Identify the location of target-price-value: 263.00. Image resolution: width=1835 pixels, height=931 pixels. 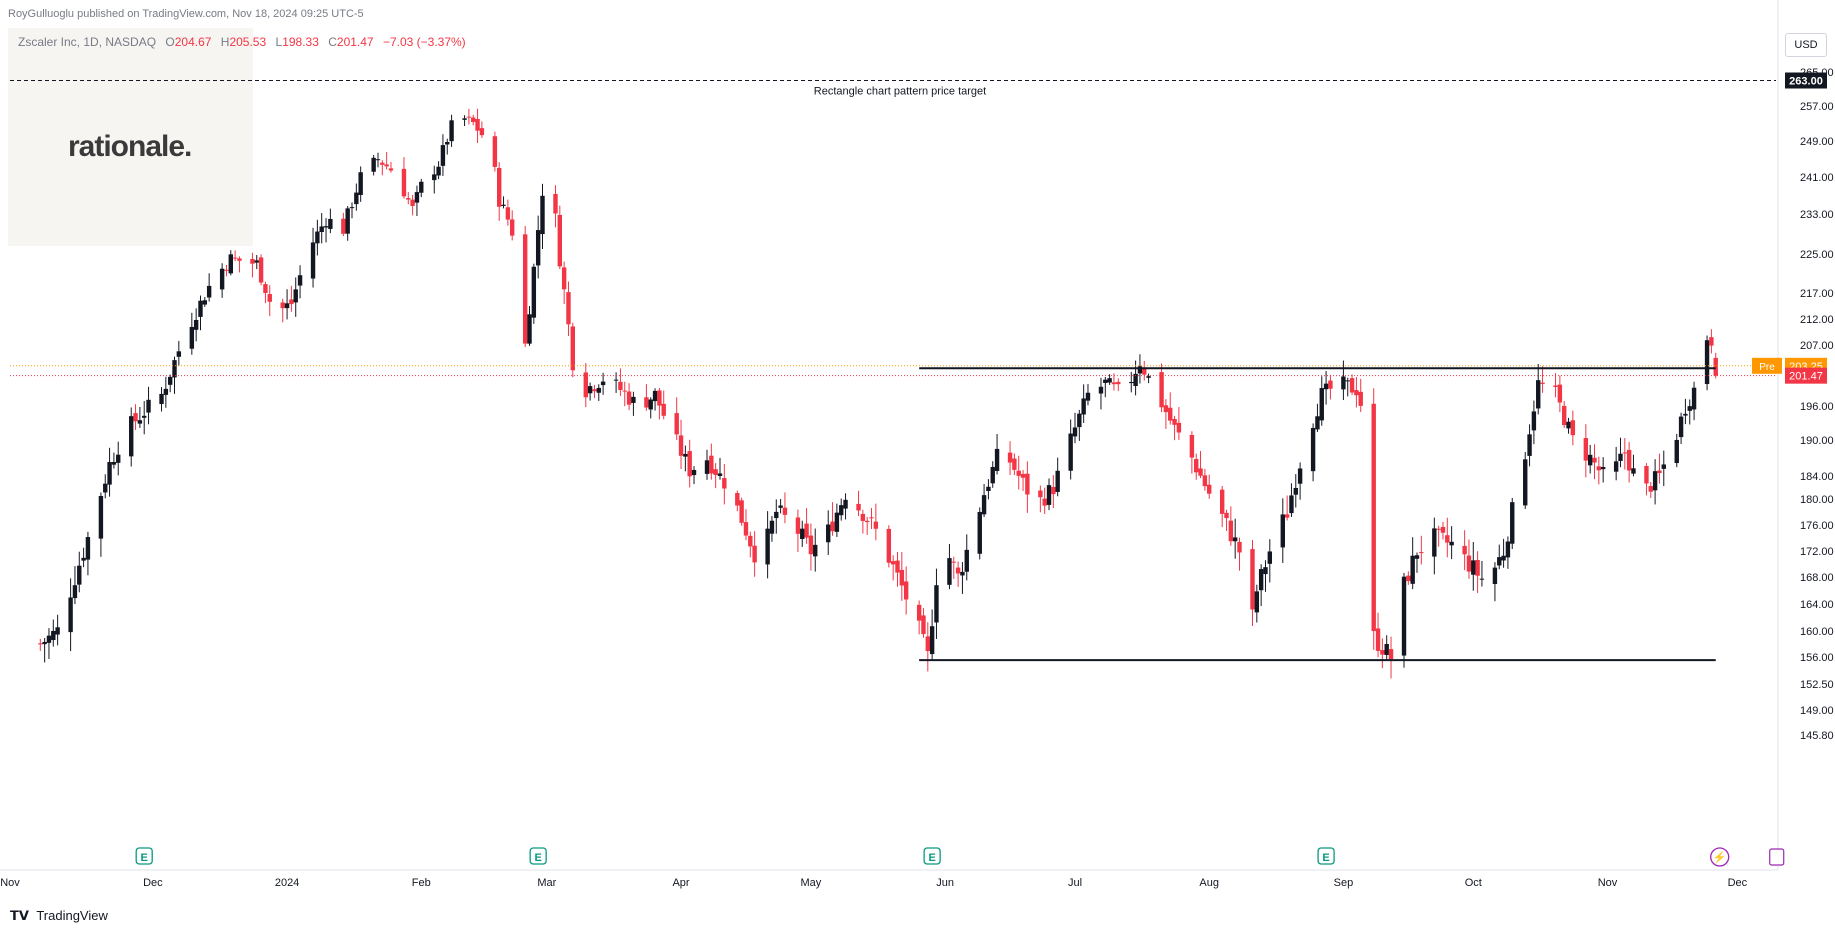
(1806, 82).